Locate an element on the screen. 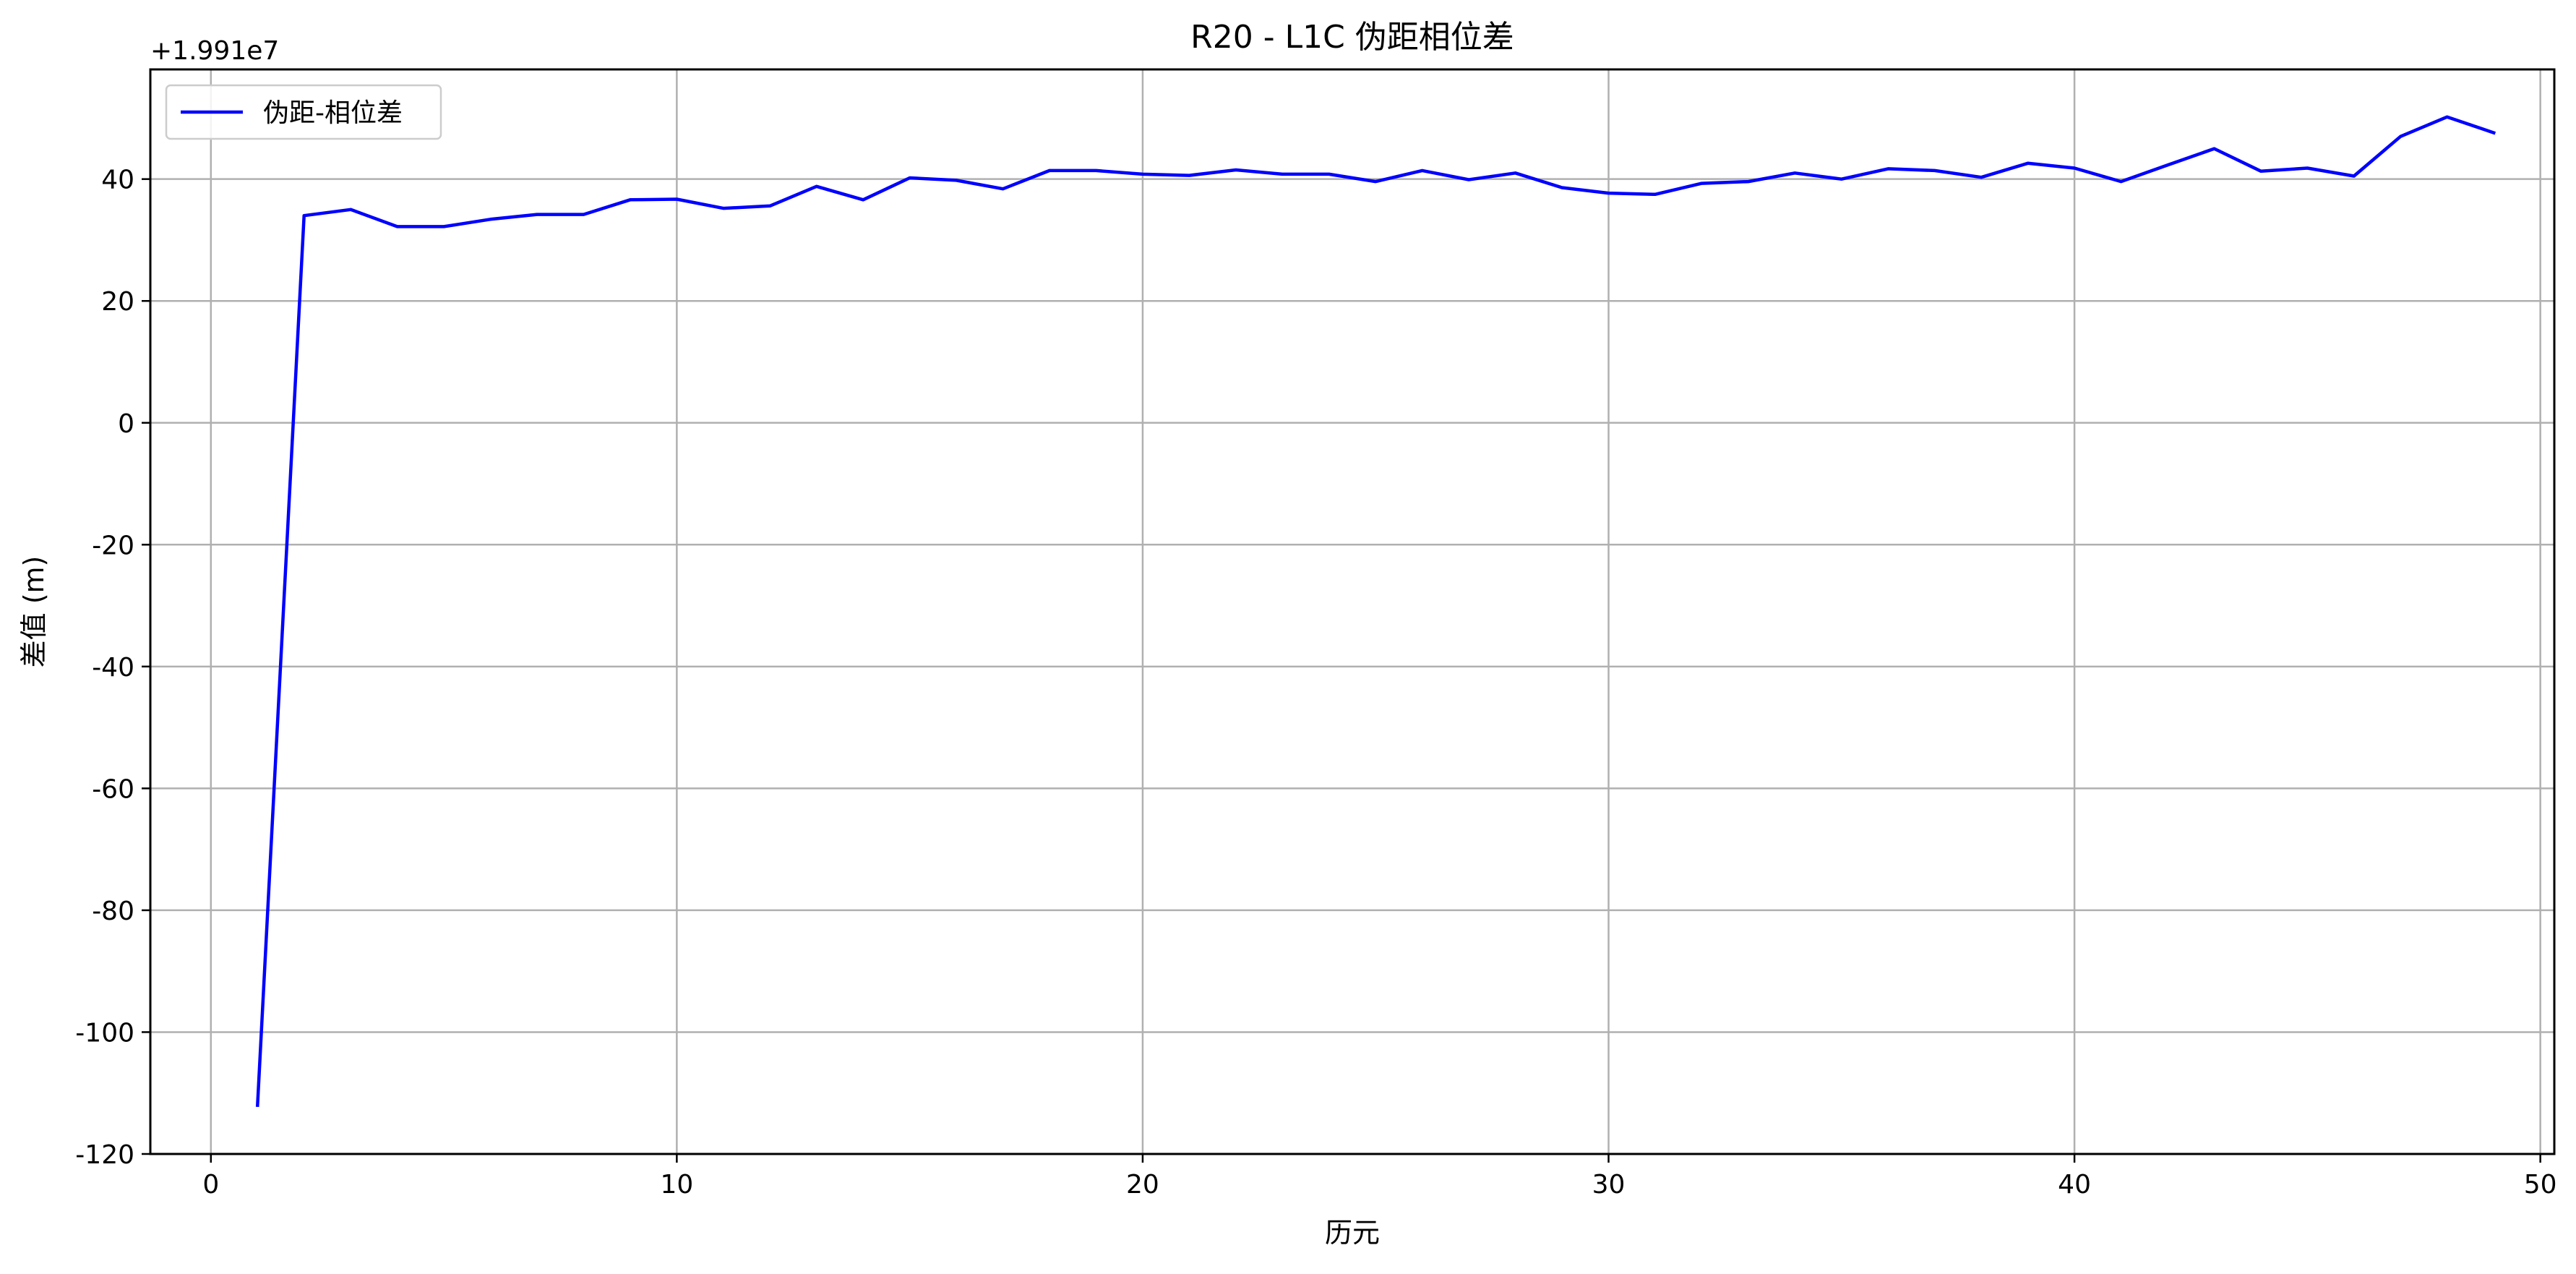 Image resolution: width=2576 pixels, height=1274 pixels. x-tick-label: 50 is located at coordinates (2541, 1185).